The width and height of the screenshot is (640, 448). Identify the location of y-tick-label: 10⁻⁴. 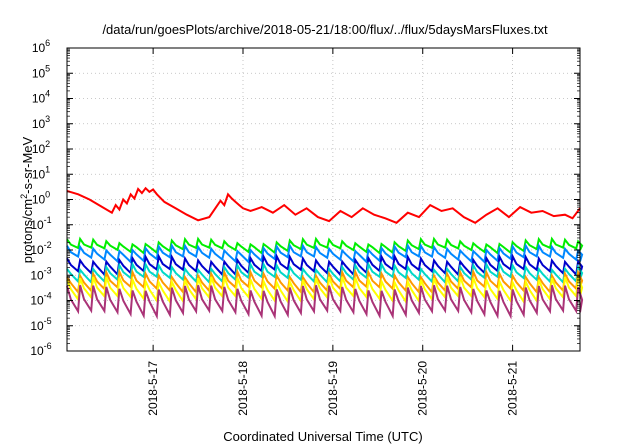
(40, 299).